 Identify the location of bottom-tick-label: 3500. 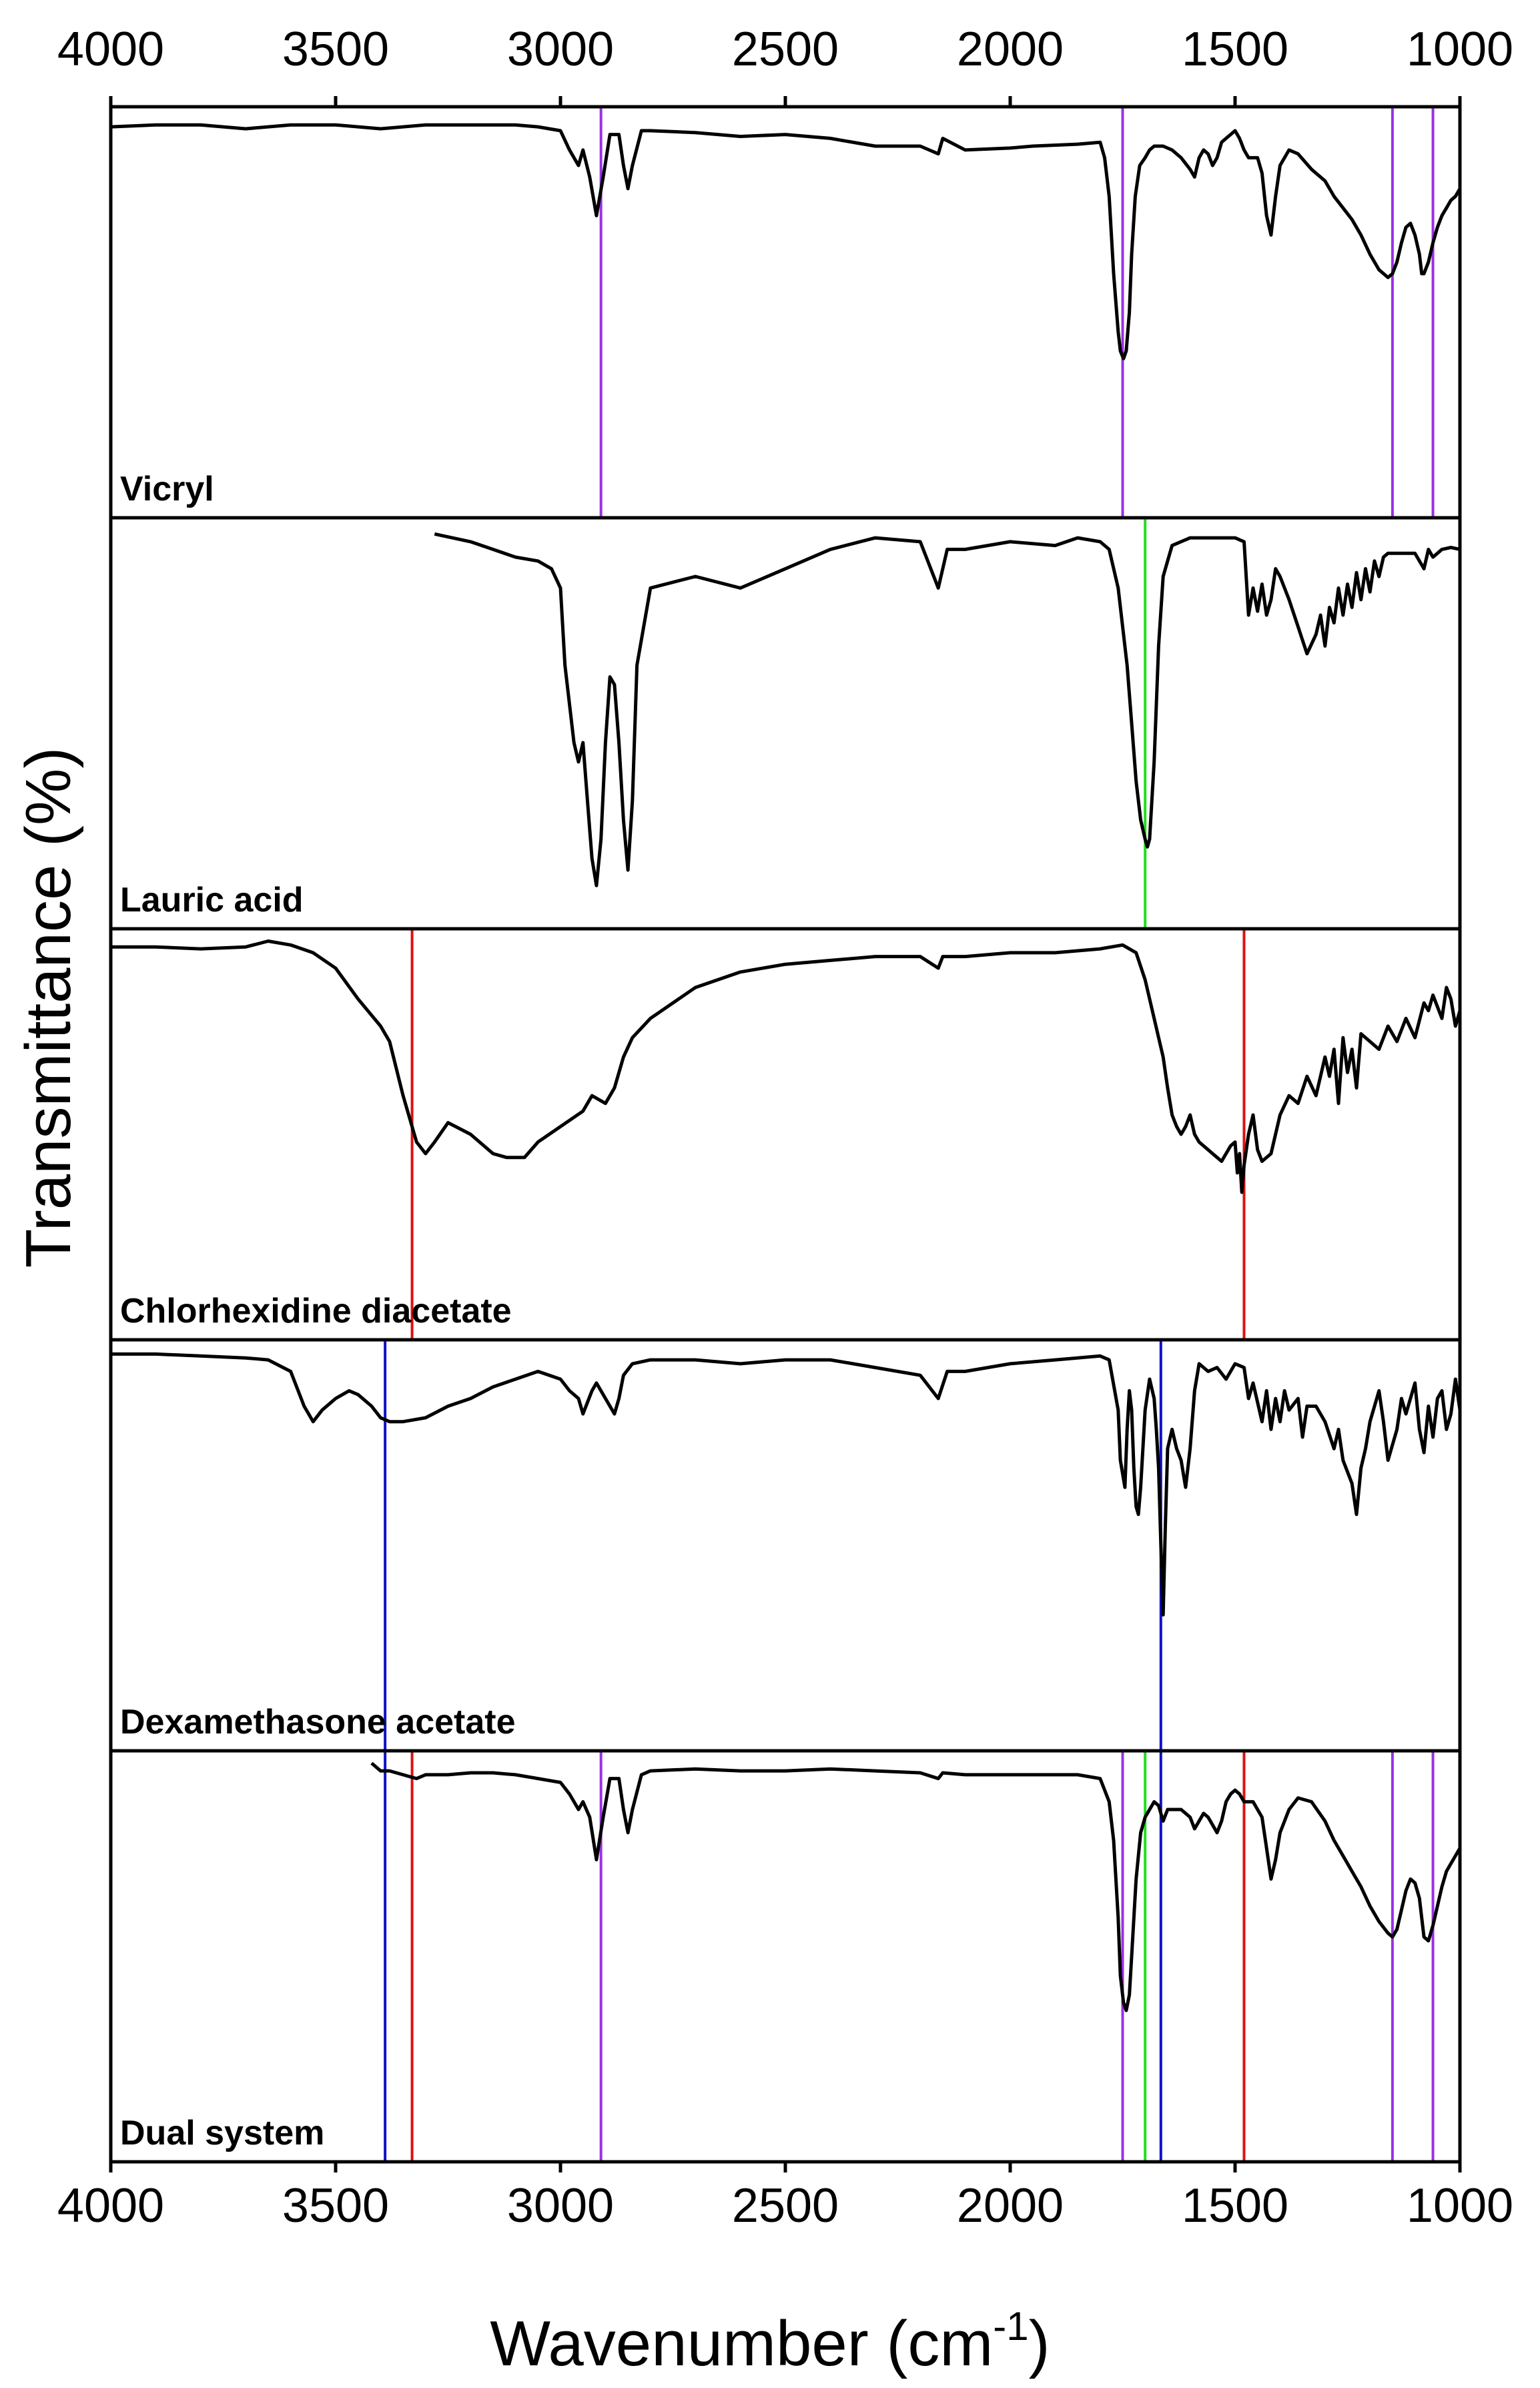
(335, 2206).